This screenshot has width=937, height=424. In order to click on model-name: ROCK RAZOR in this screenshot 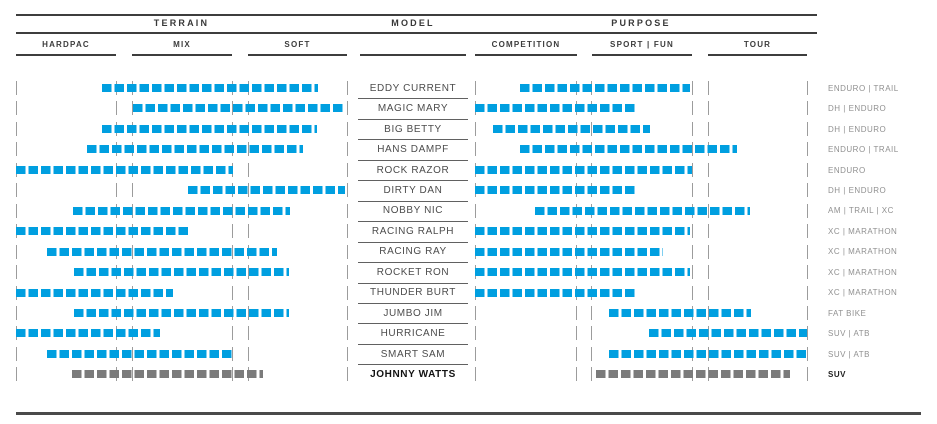, I will do `click(413, 170)`.